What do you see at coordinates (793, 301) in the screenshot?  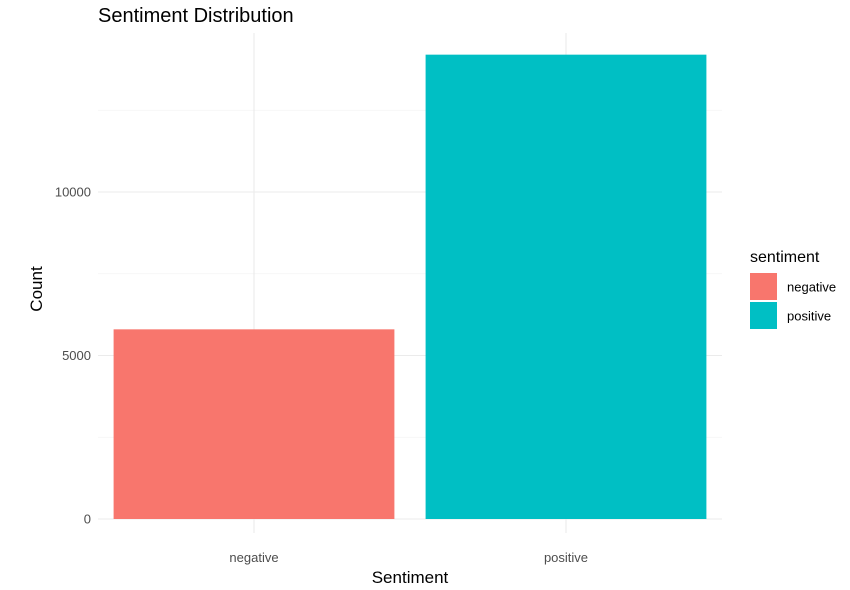 I see `legend-items: negative positive` at bounding box center [793, 301].